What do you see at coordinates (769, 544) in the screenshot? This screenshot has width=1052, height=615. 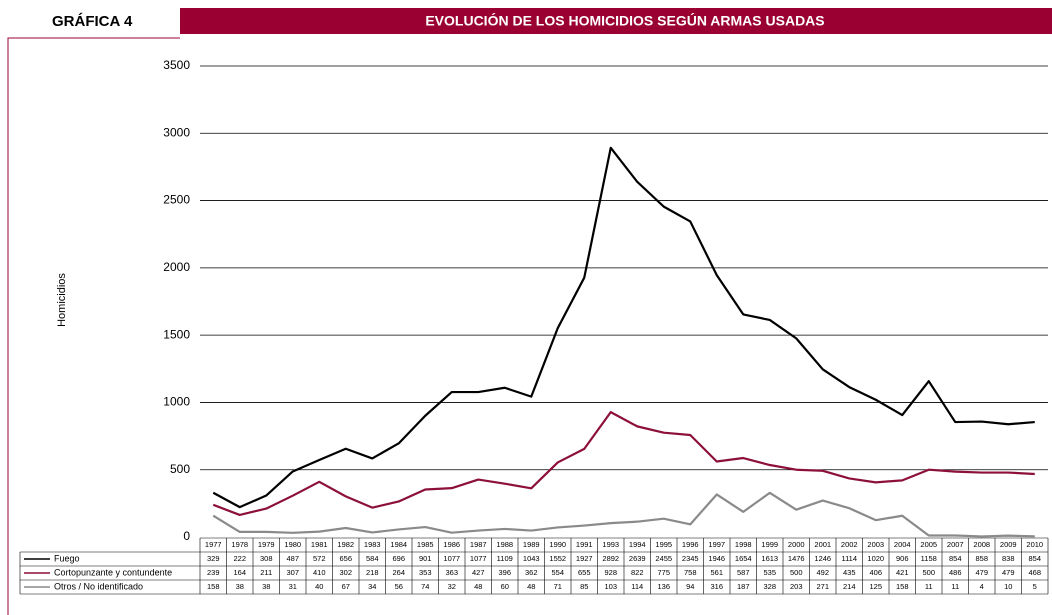 I see `x-tick-label: 1999` at bounding box center [769, 544].